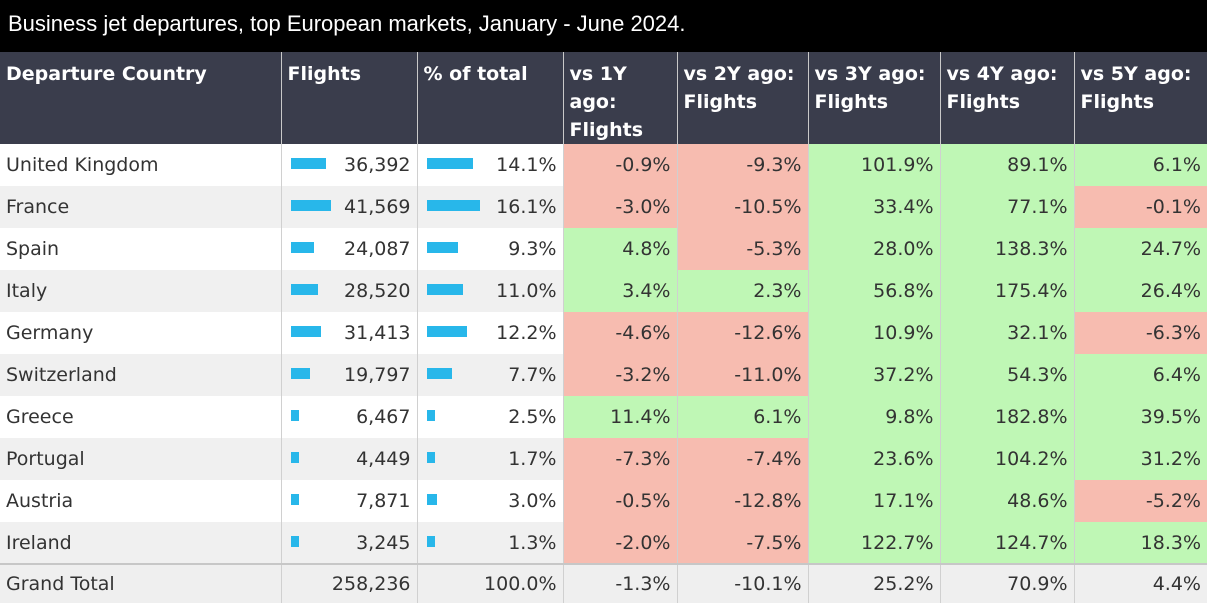 The height and width of the screenshot is (603, 1207). What do you see at coordinates (489, 249) in the screenshot?
I see `pct-cell: 9.3%` at bounding box center [489, 249].